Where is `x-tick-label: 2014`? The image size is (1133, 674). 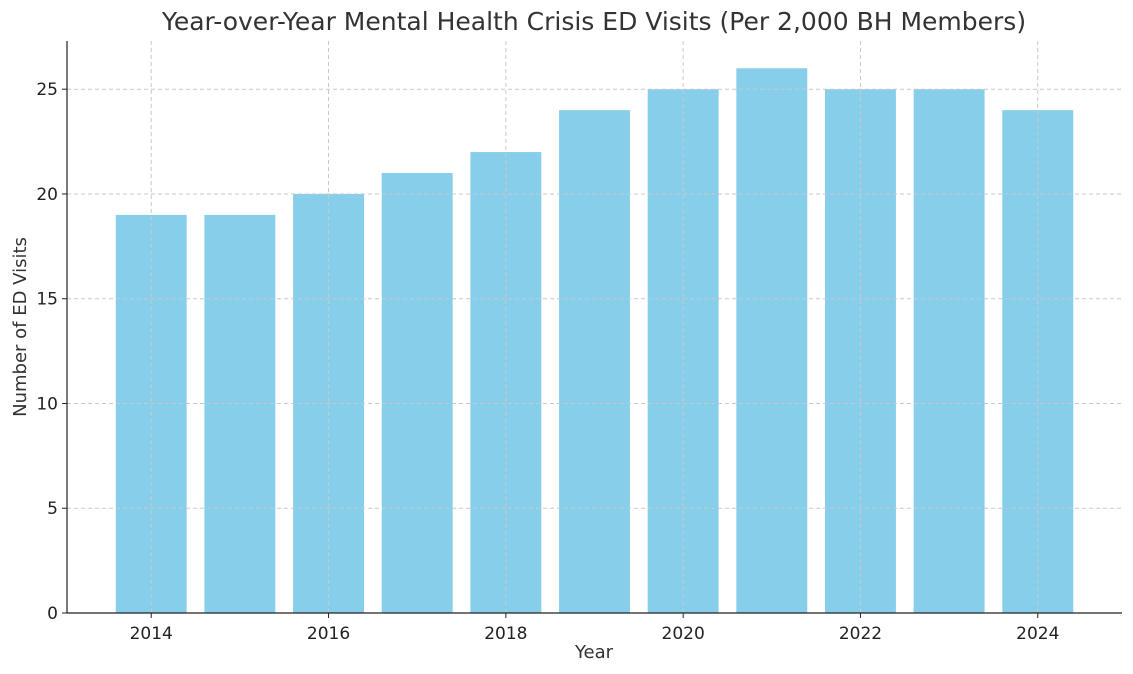
x-tick-label: 2014 is located at coordinates (151, 634).